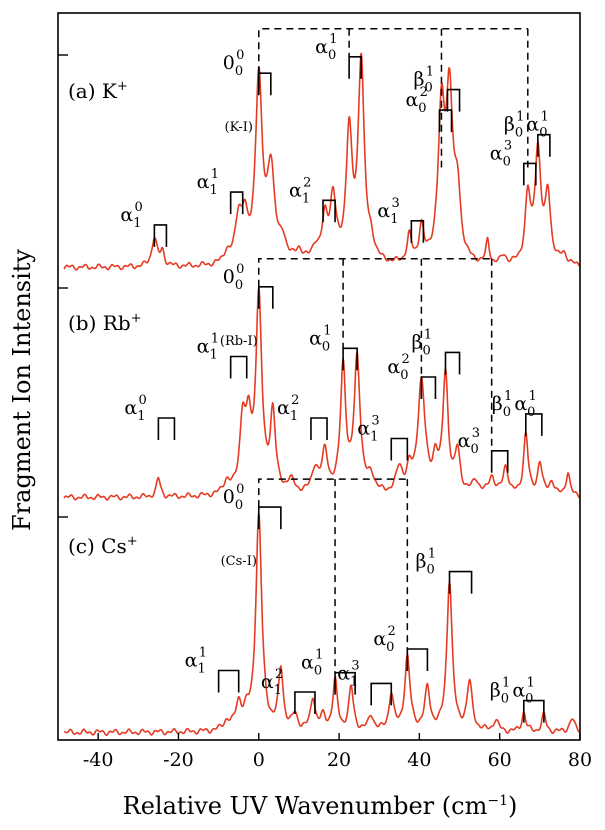 The image size is (605, 830). Describe the element at coordinates (259, 760) in the screenshot. I see `x-tick-label: 0` at that location.